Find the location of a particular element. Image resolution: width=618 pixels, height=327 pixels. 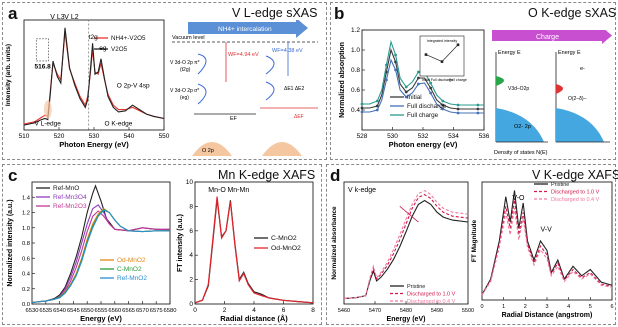

legend-label: Ref-MnO2 is located at coordinates (132, 278).